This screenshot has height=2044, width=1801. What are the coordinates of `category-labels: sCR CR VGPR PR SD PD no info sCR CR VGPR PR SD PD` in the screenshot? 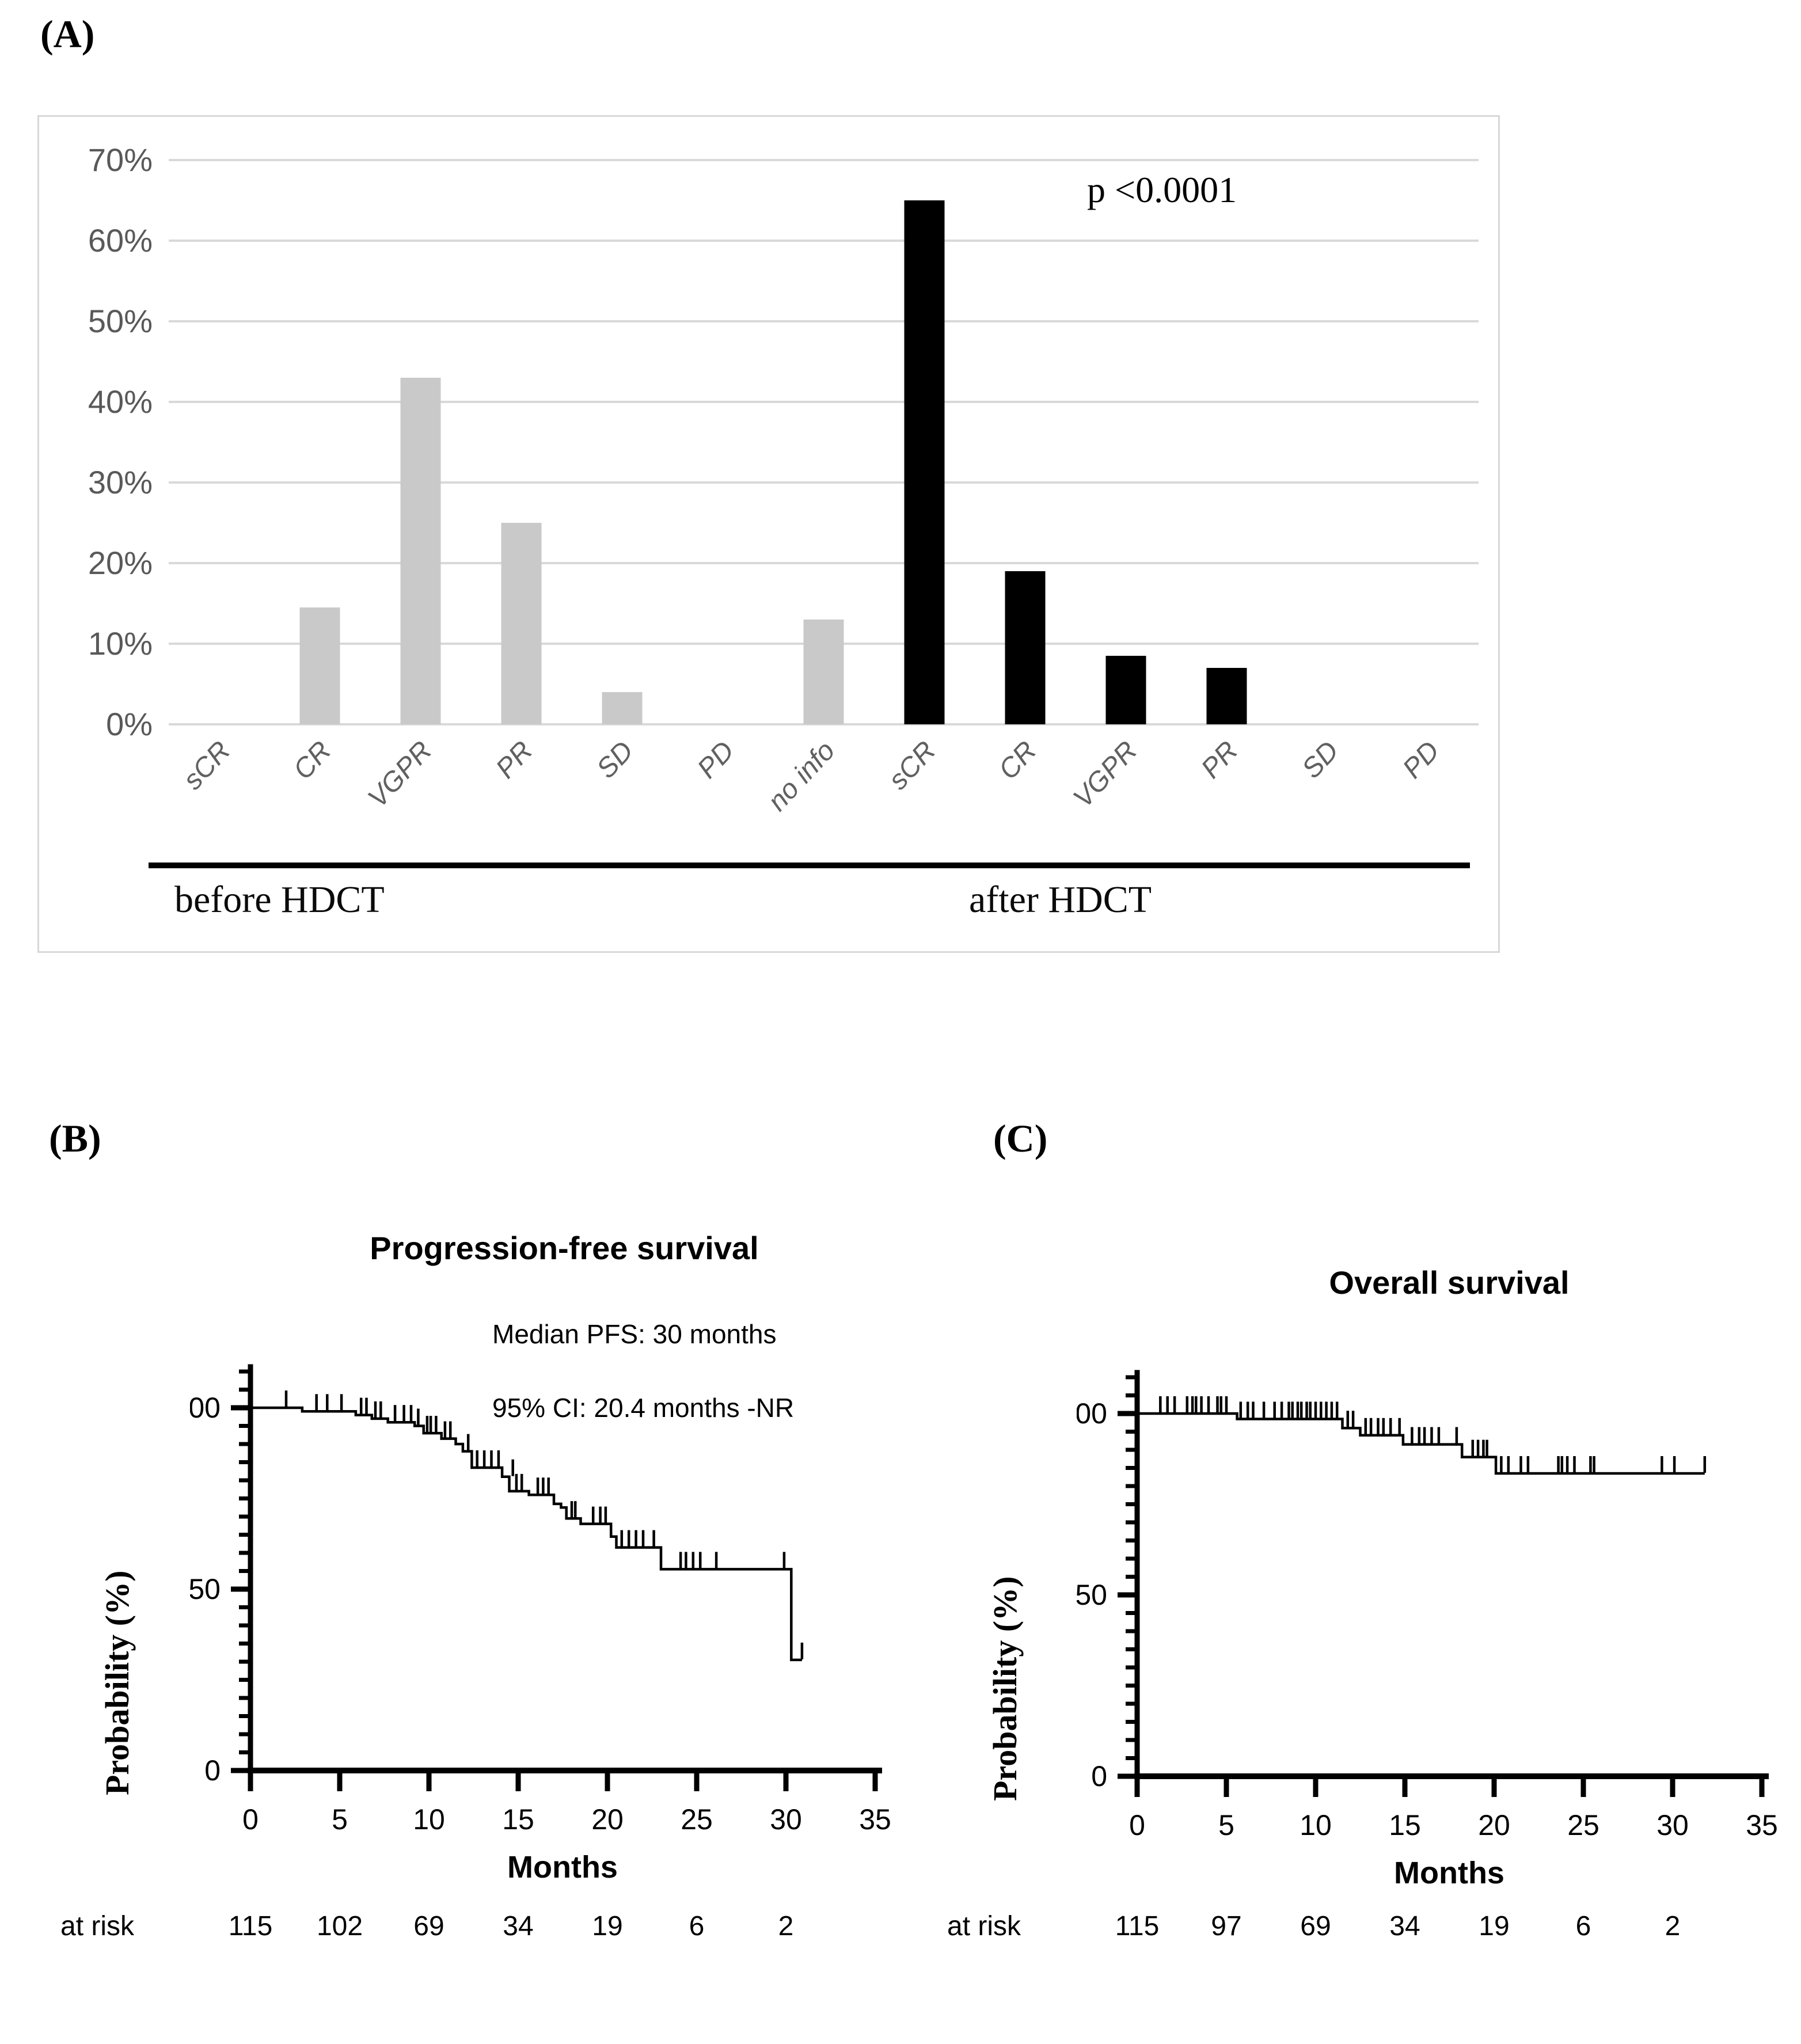 It's located at (811, 776).